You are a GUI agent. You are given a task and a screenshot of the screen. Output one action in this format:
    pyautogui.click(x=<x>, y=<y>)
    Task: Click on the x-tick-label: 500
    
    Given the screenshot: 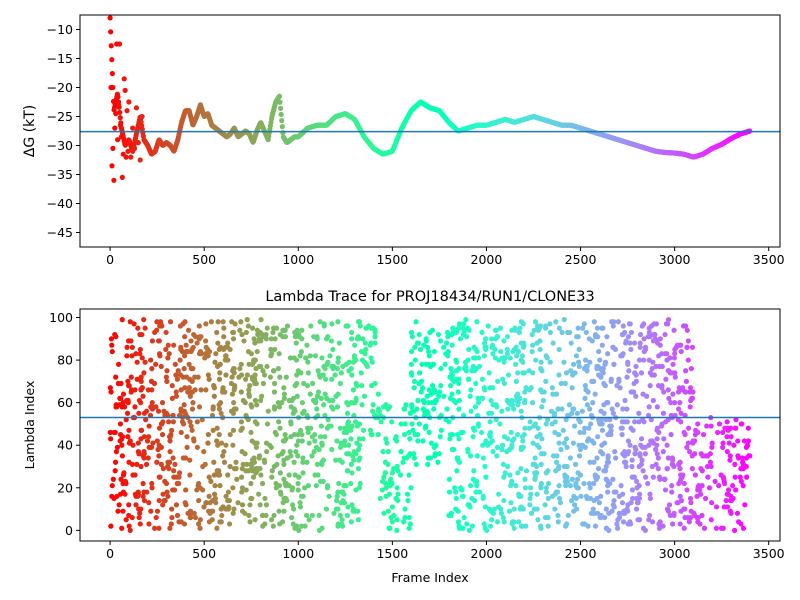 What is the action you would take?
    pyautogui.click(x=204, y=259)
    